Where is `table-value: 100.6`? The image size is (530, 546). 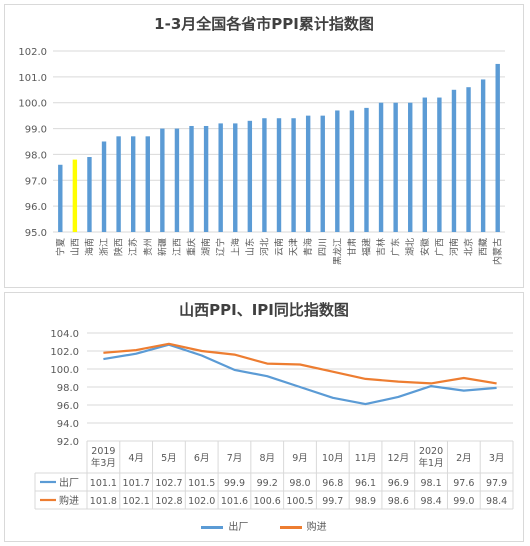 table-value: 100.6 is located at coordinates (267, 501).